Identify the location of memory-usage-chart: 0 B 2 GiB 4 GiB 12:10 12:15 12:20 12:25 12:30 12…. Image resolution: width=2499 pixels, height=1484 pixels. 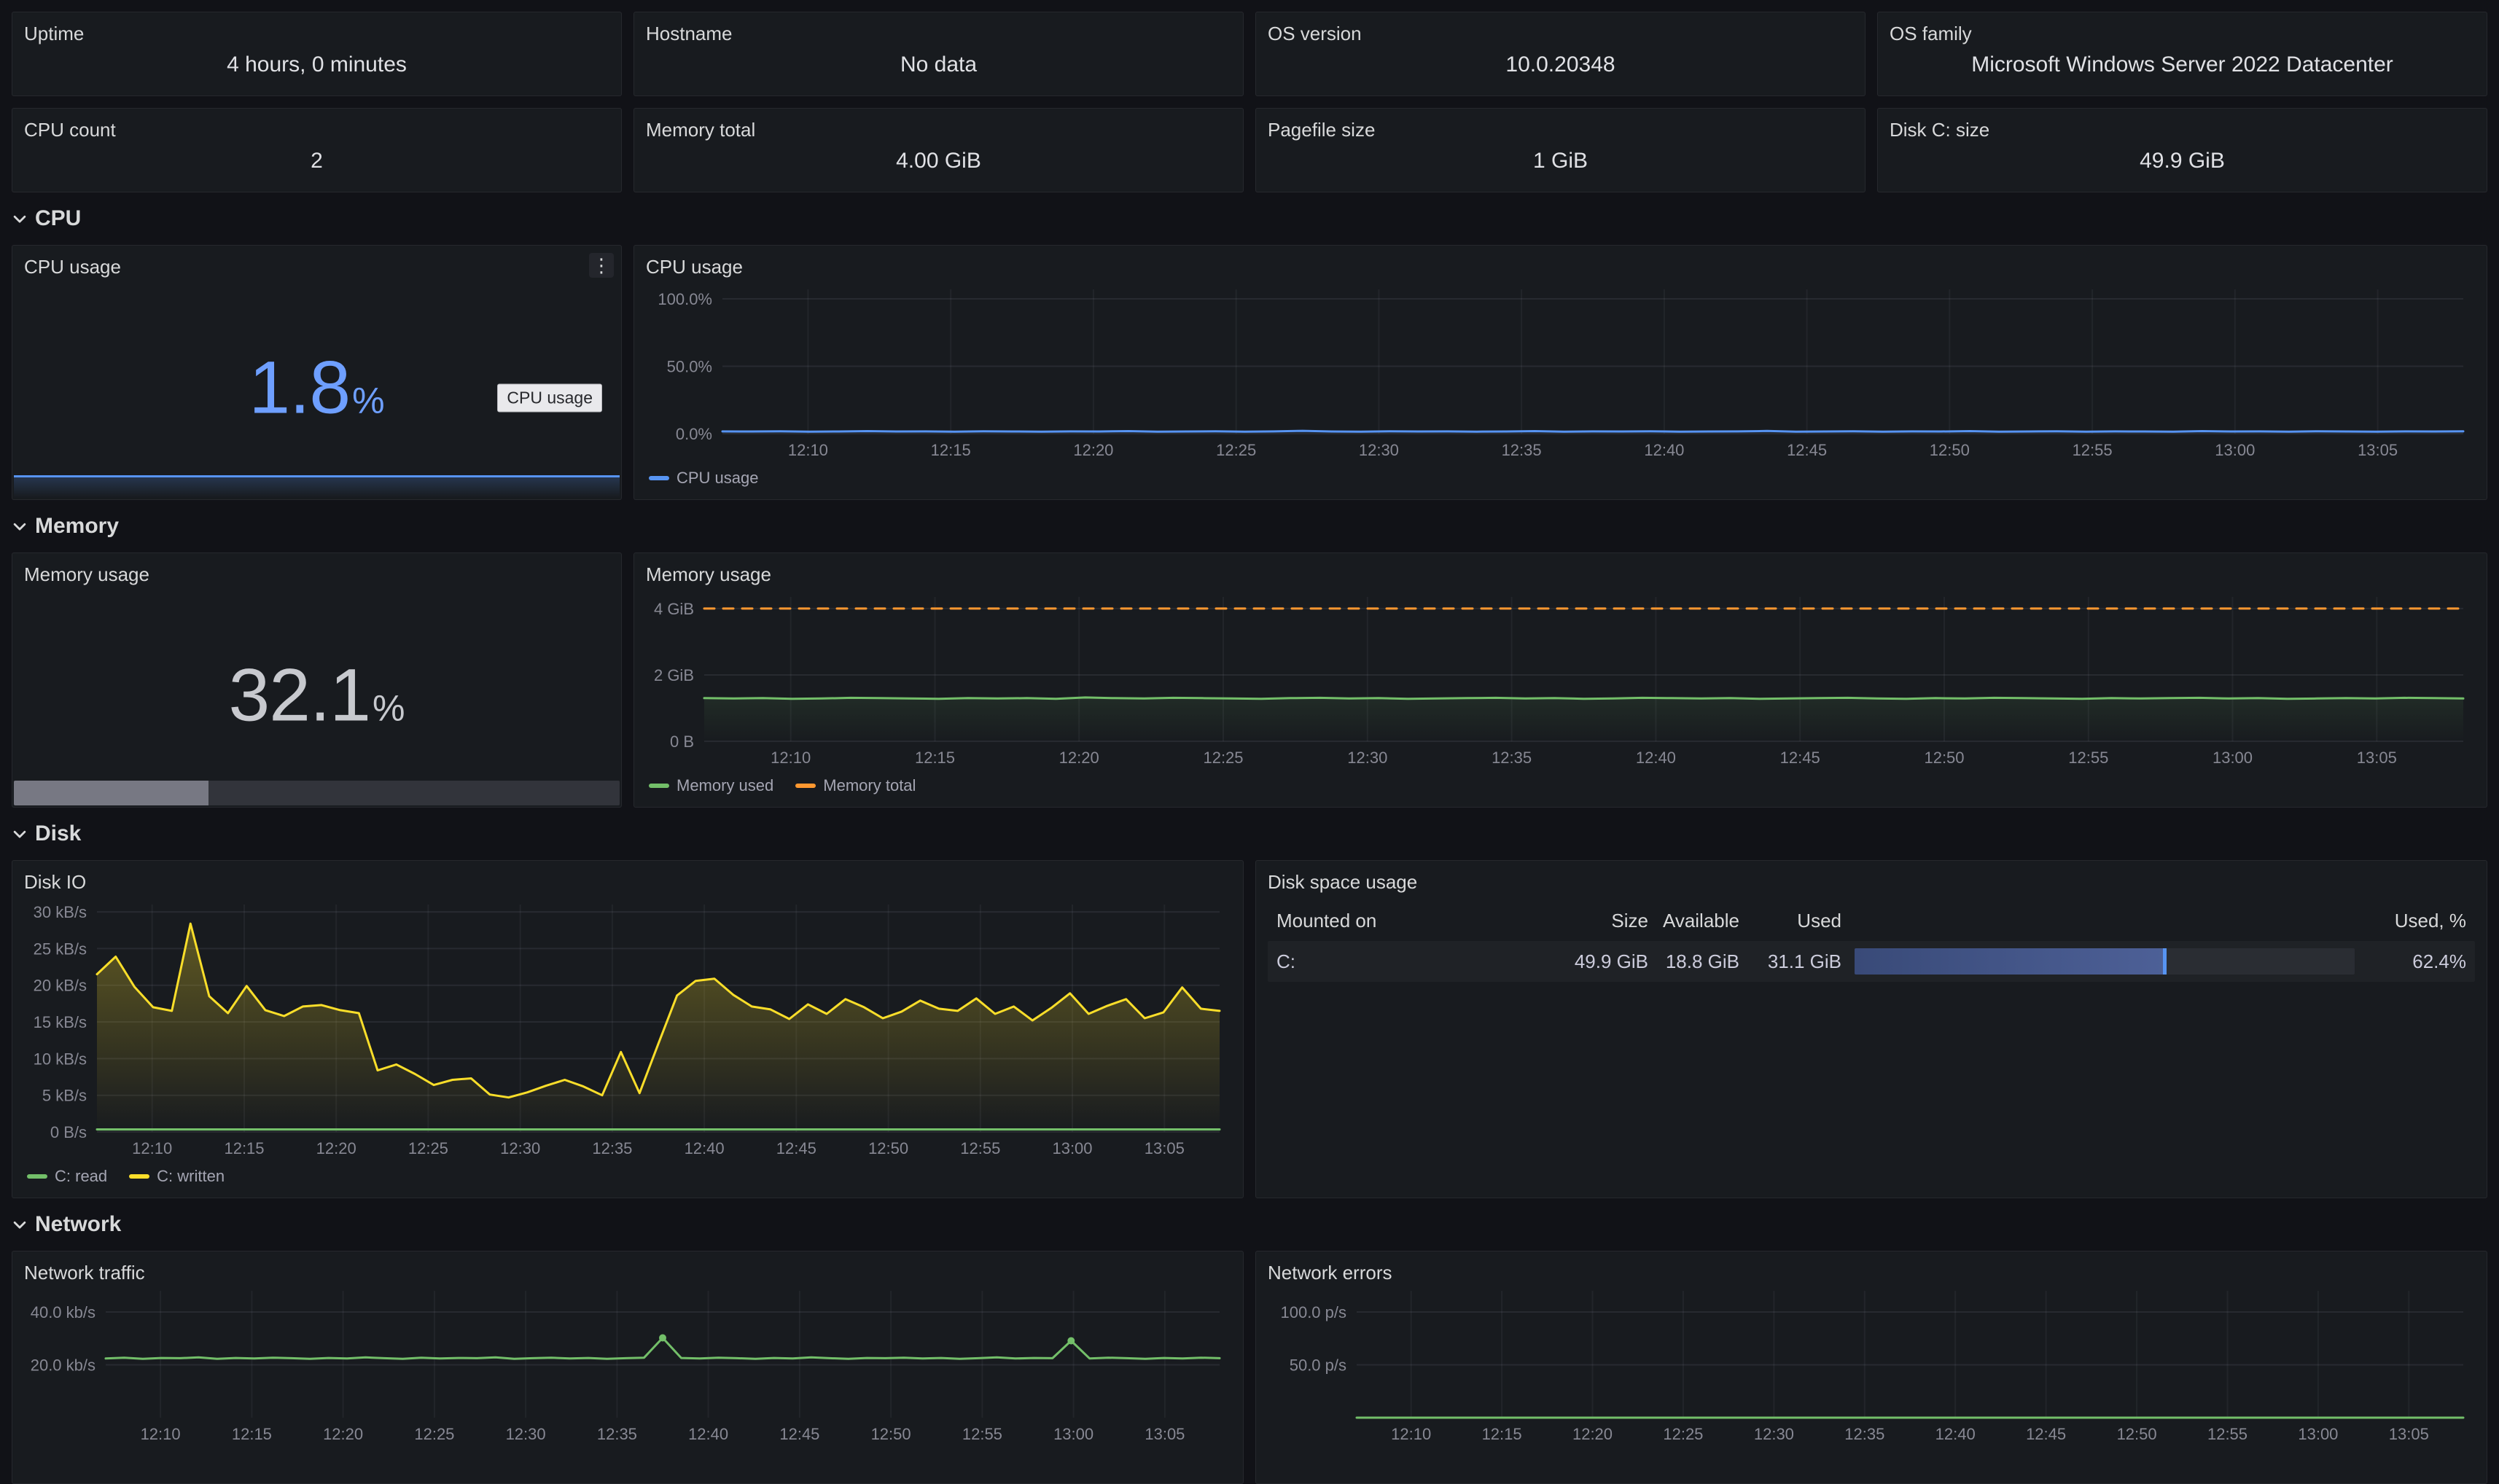
(1560, 680).